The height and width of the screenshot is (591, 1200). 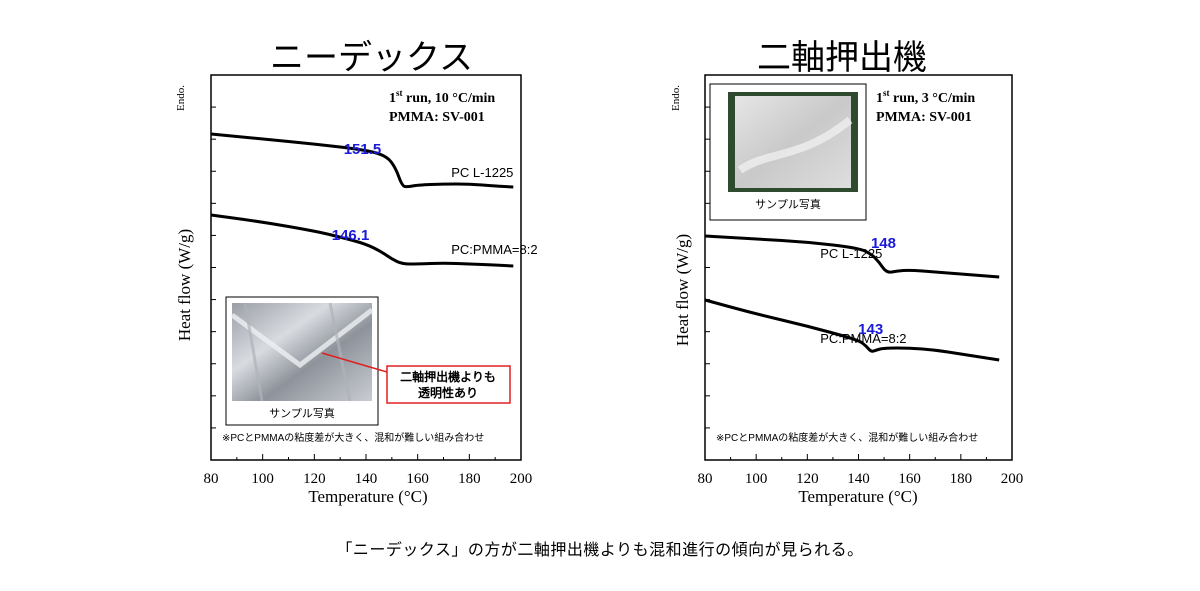 I want to click on series-group: PC L-1225 151.5 PC:PMMA=8:2 146.1, so click(x=374, y=200).